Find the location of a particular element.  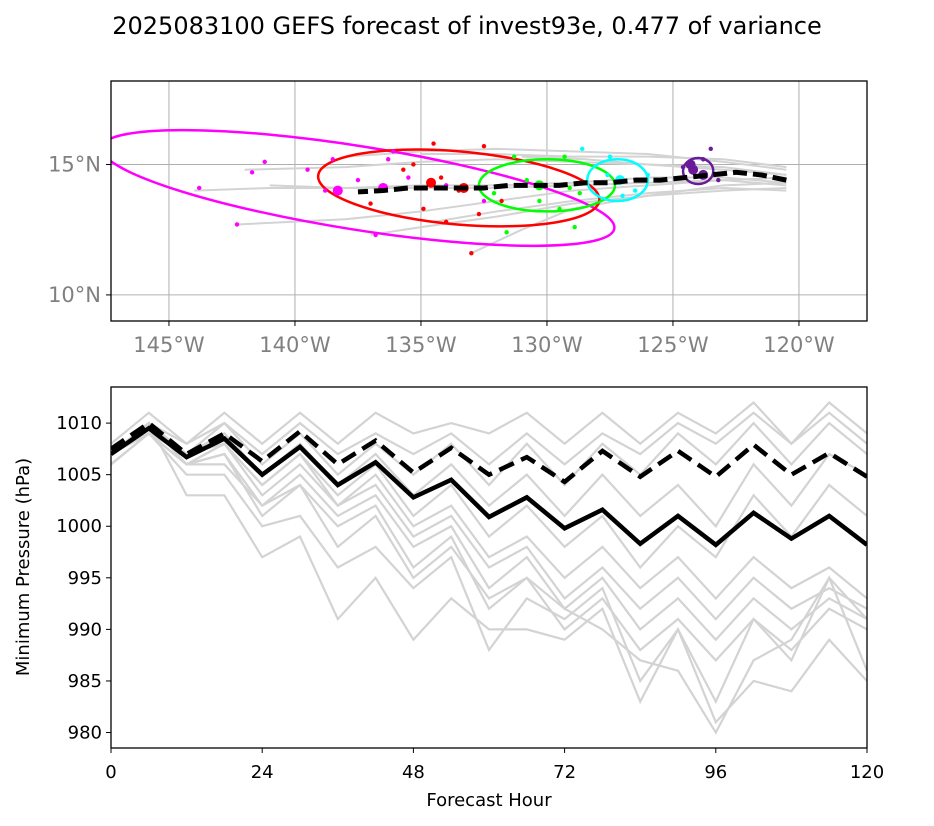

map-tick-label-lon: 135°W is located at coordinates (421, 345).